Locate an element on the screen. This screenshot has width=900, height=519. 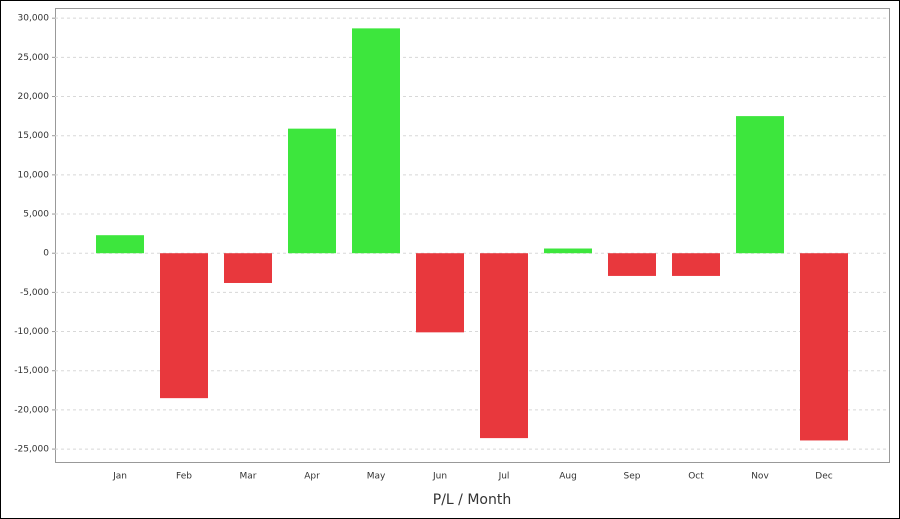
x-tick-label: May is located at coordinates (376, 477).